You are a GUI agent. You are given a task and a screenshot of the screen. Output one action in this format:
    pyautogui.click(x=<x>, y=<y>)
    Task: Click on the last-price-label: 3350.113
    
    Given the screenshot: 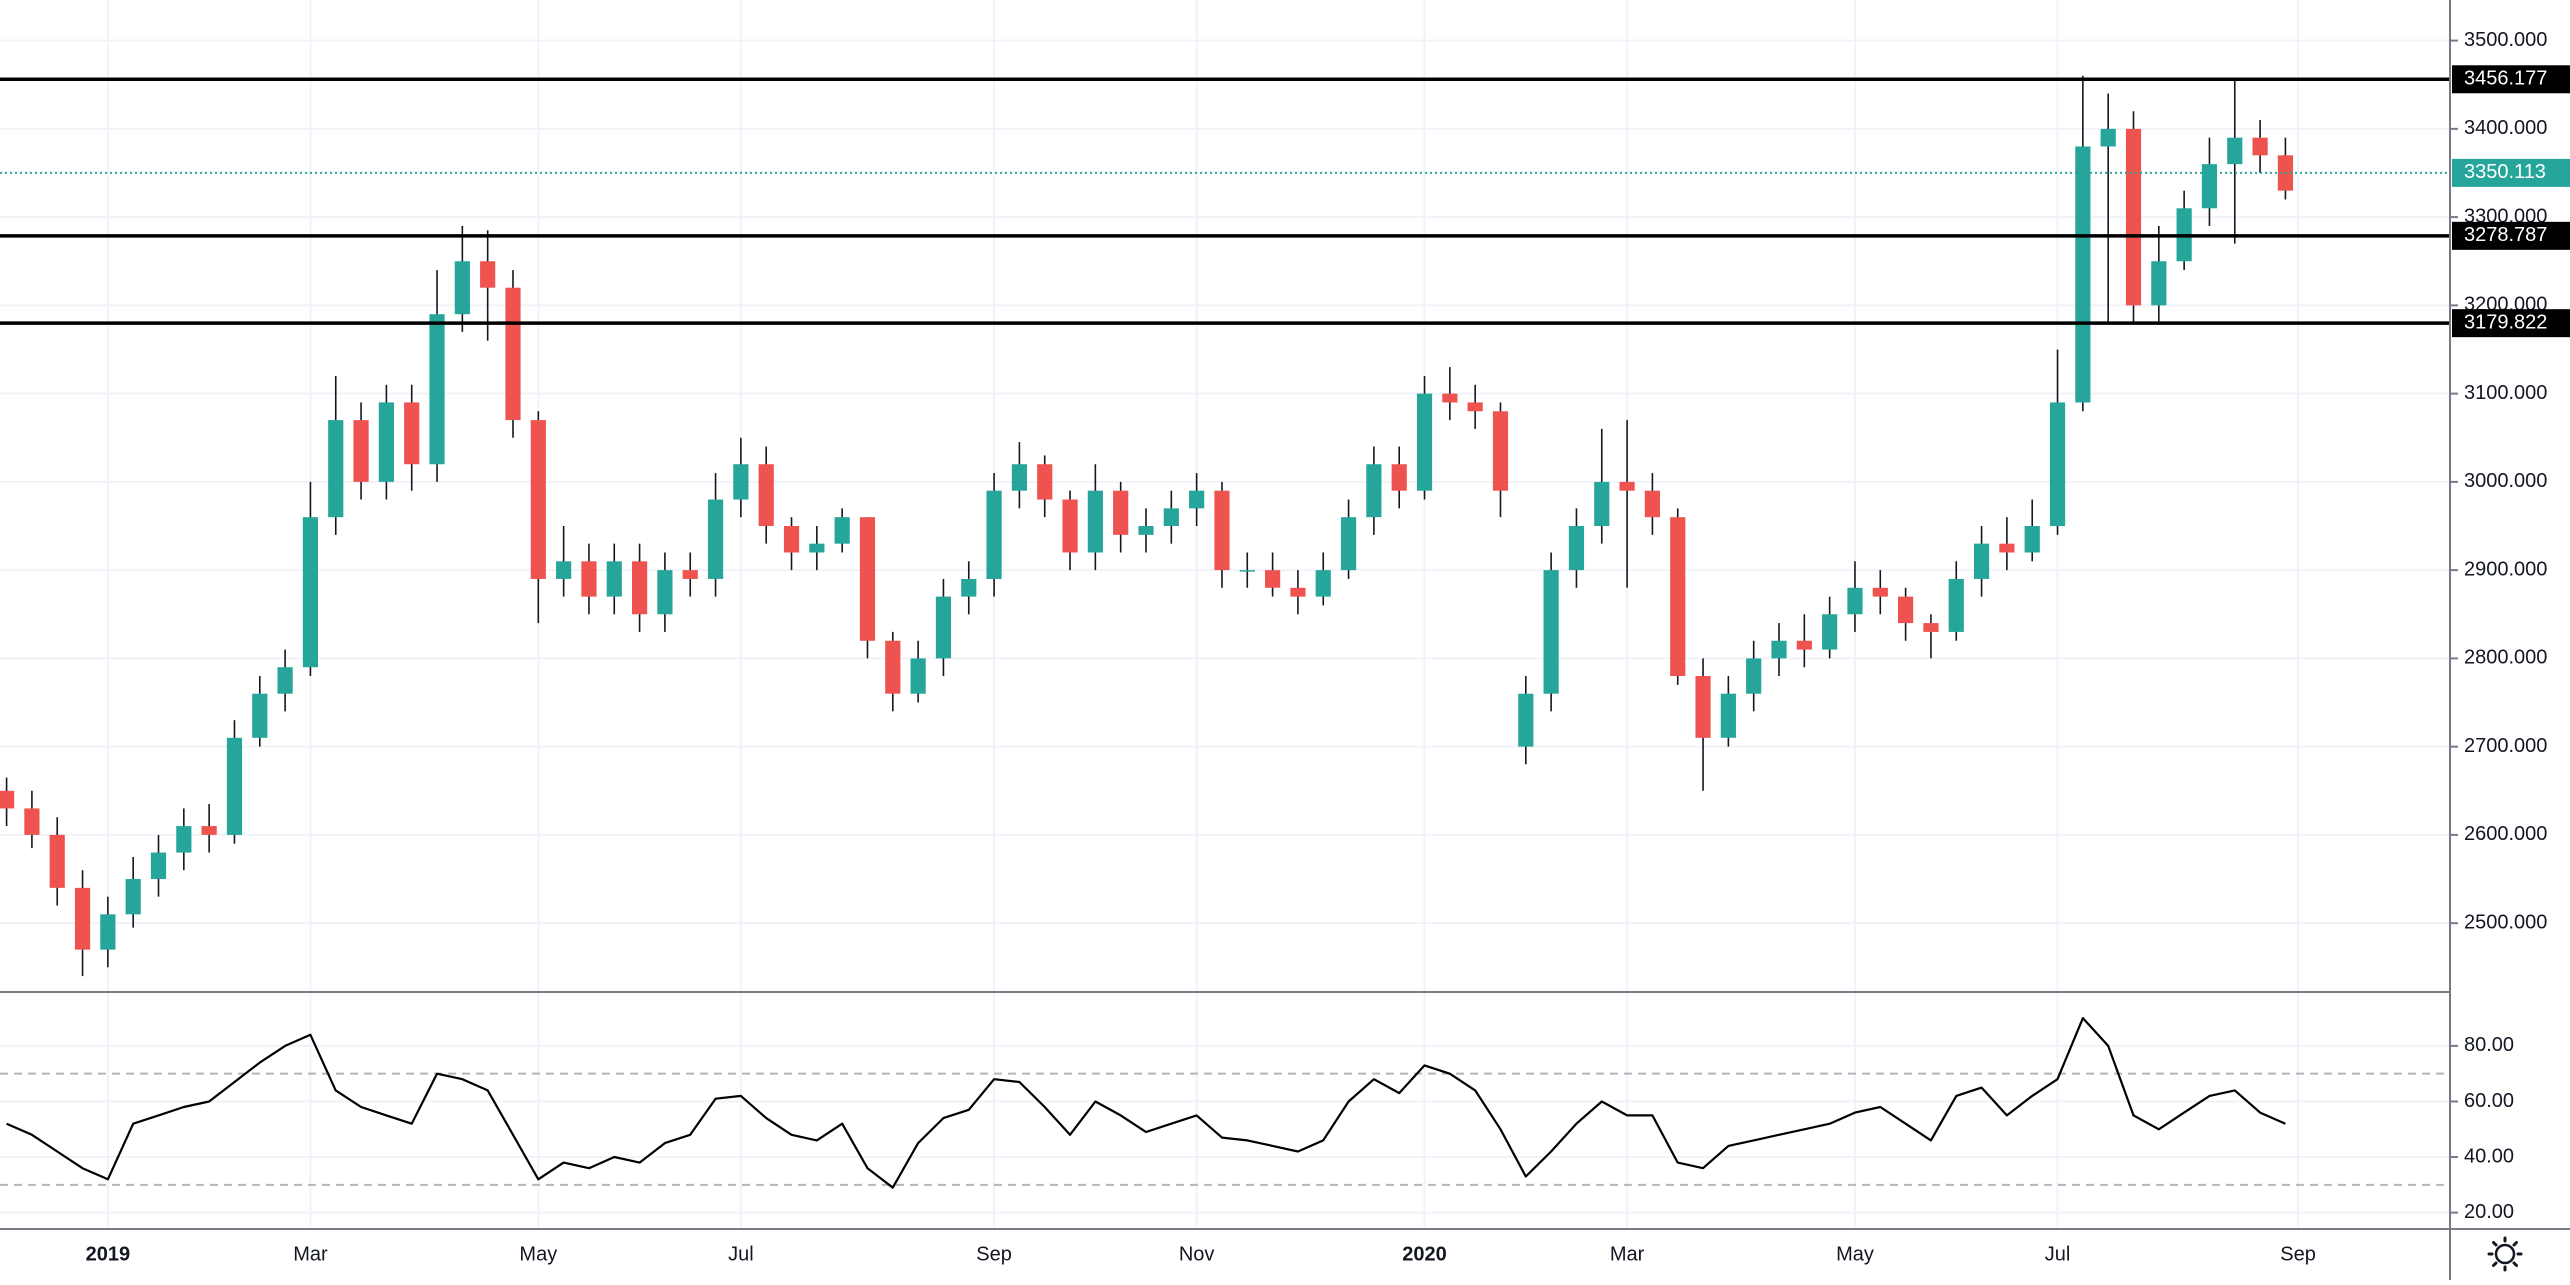 What is the action you would take?
    pyautogui.click(x=2505, y=172)
    